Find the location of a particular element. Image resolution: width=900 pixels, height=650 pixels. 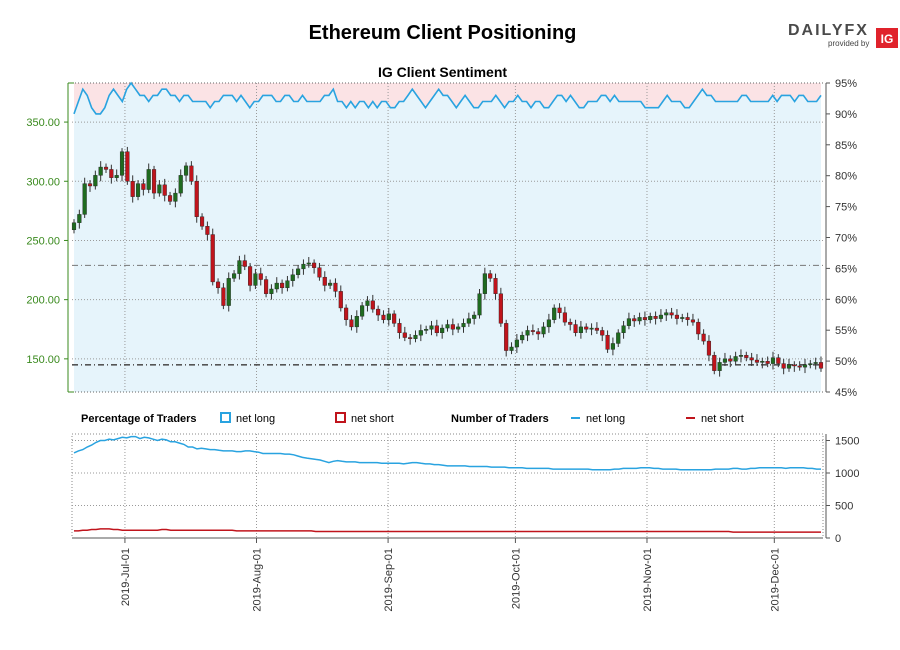

count-tick-label: 500 is located at coordinates (844, 507).